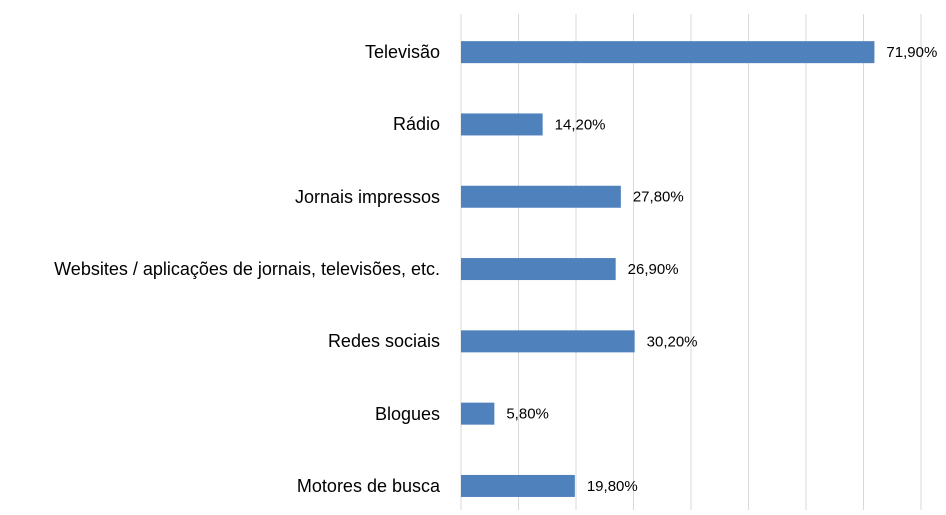 Image resolution: width=946 pixels, height=515 pixels. What do you see at coordinates (383, 341) in the screenshot?
I see `y-tick-label: Redes sociais` at bounding box center [383, 341].